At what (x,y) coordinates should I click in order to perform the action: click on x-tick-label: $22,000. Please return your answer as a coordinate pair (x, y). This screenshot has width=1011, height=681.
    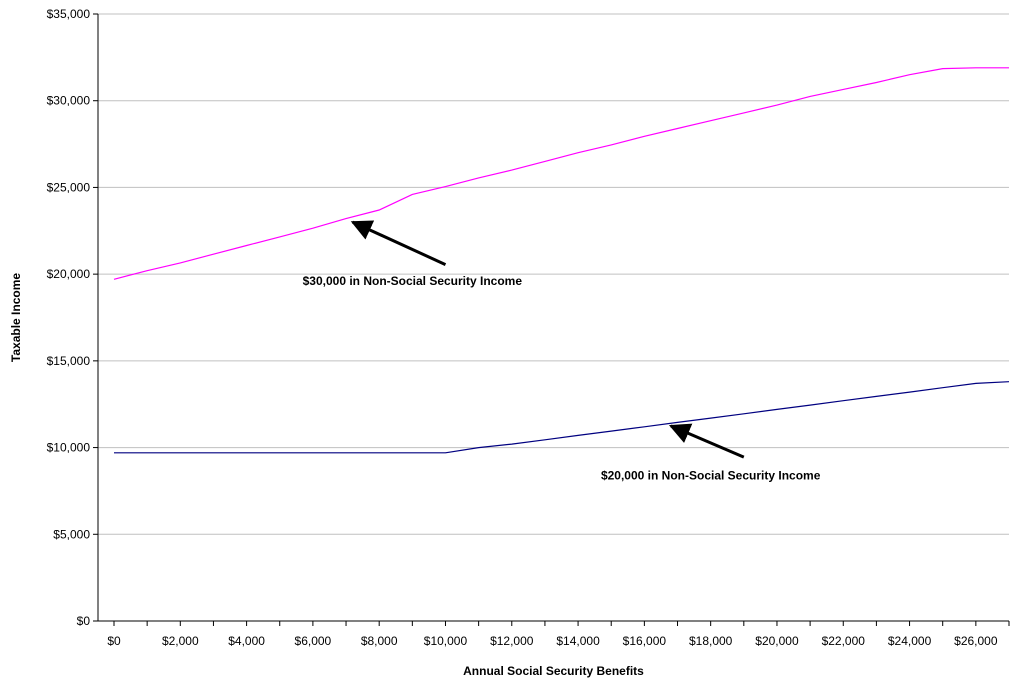
    Looking at the image, I should click on (844, 641).